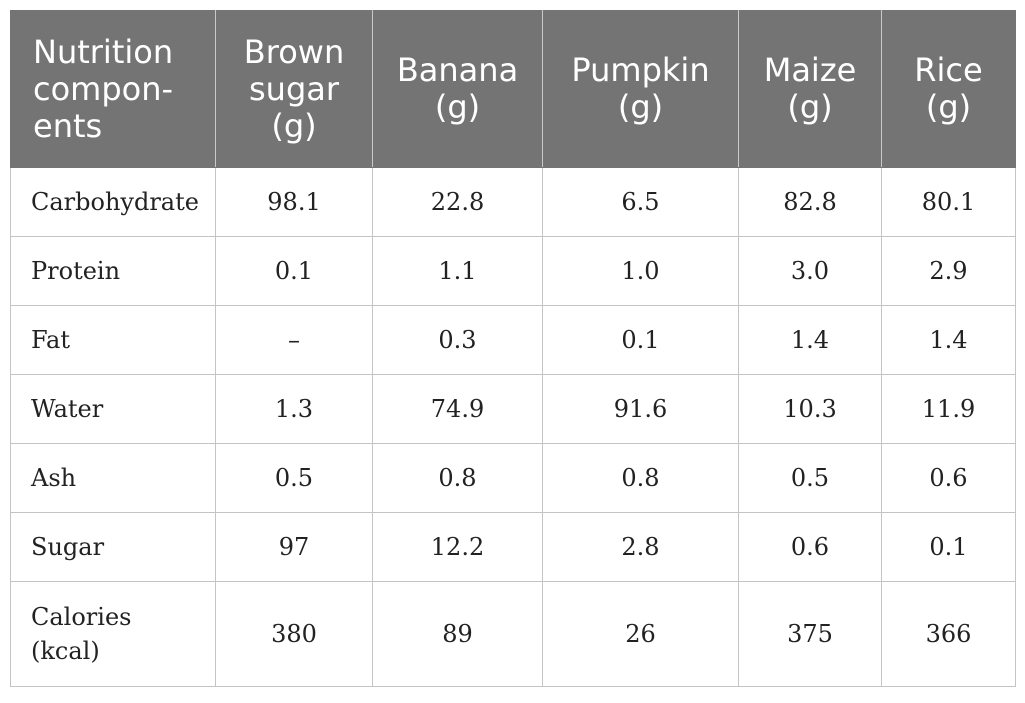 This screenshot has height=703, width=1025. Describe the element at coordinates (457, 634) in the screenshot. I see `table-cell: 89` at that location.